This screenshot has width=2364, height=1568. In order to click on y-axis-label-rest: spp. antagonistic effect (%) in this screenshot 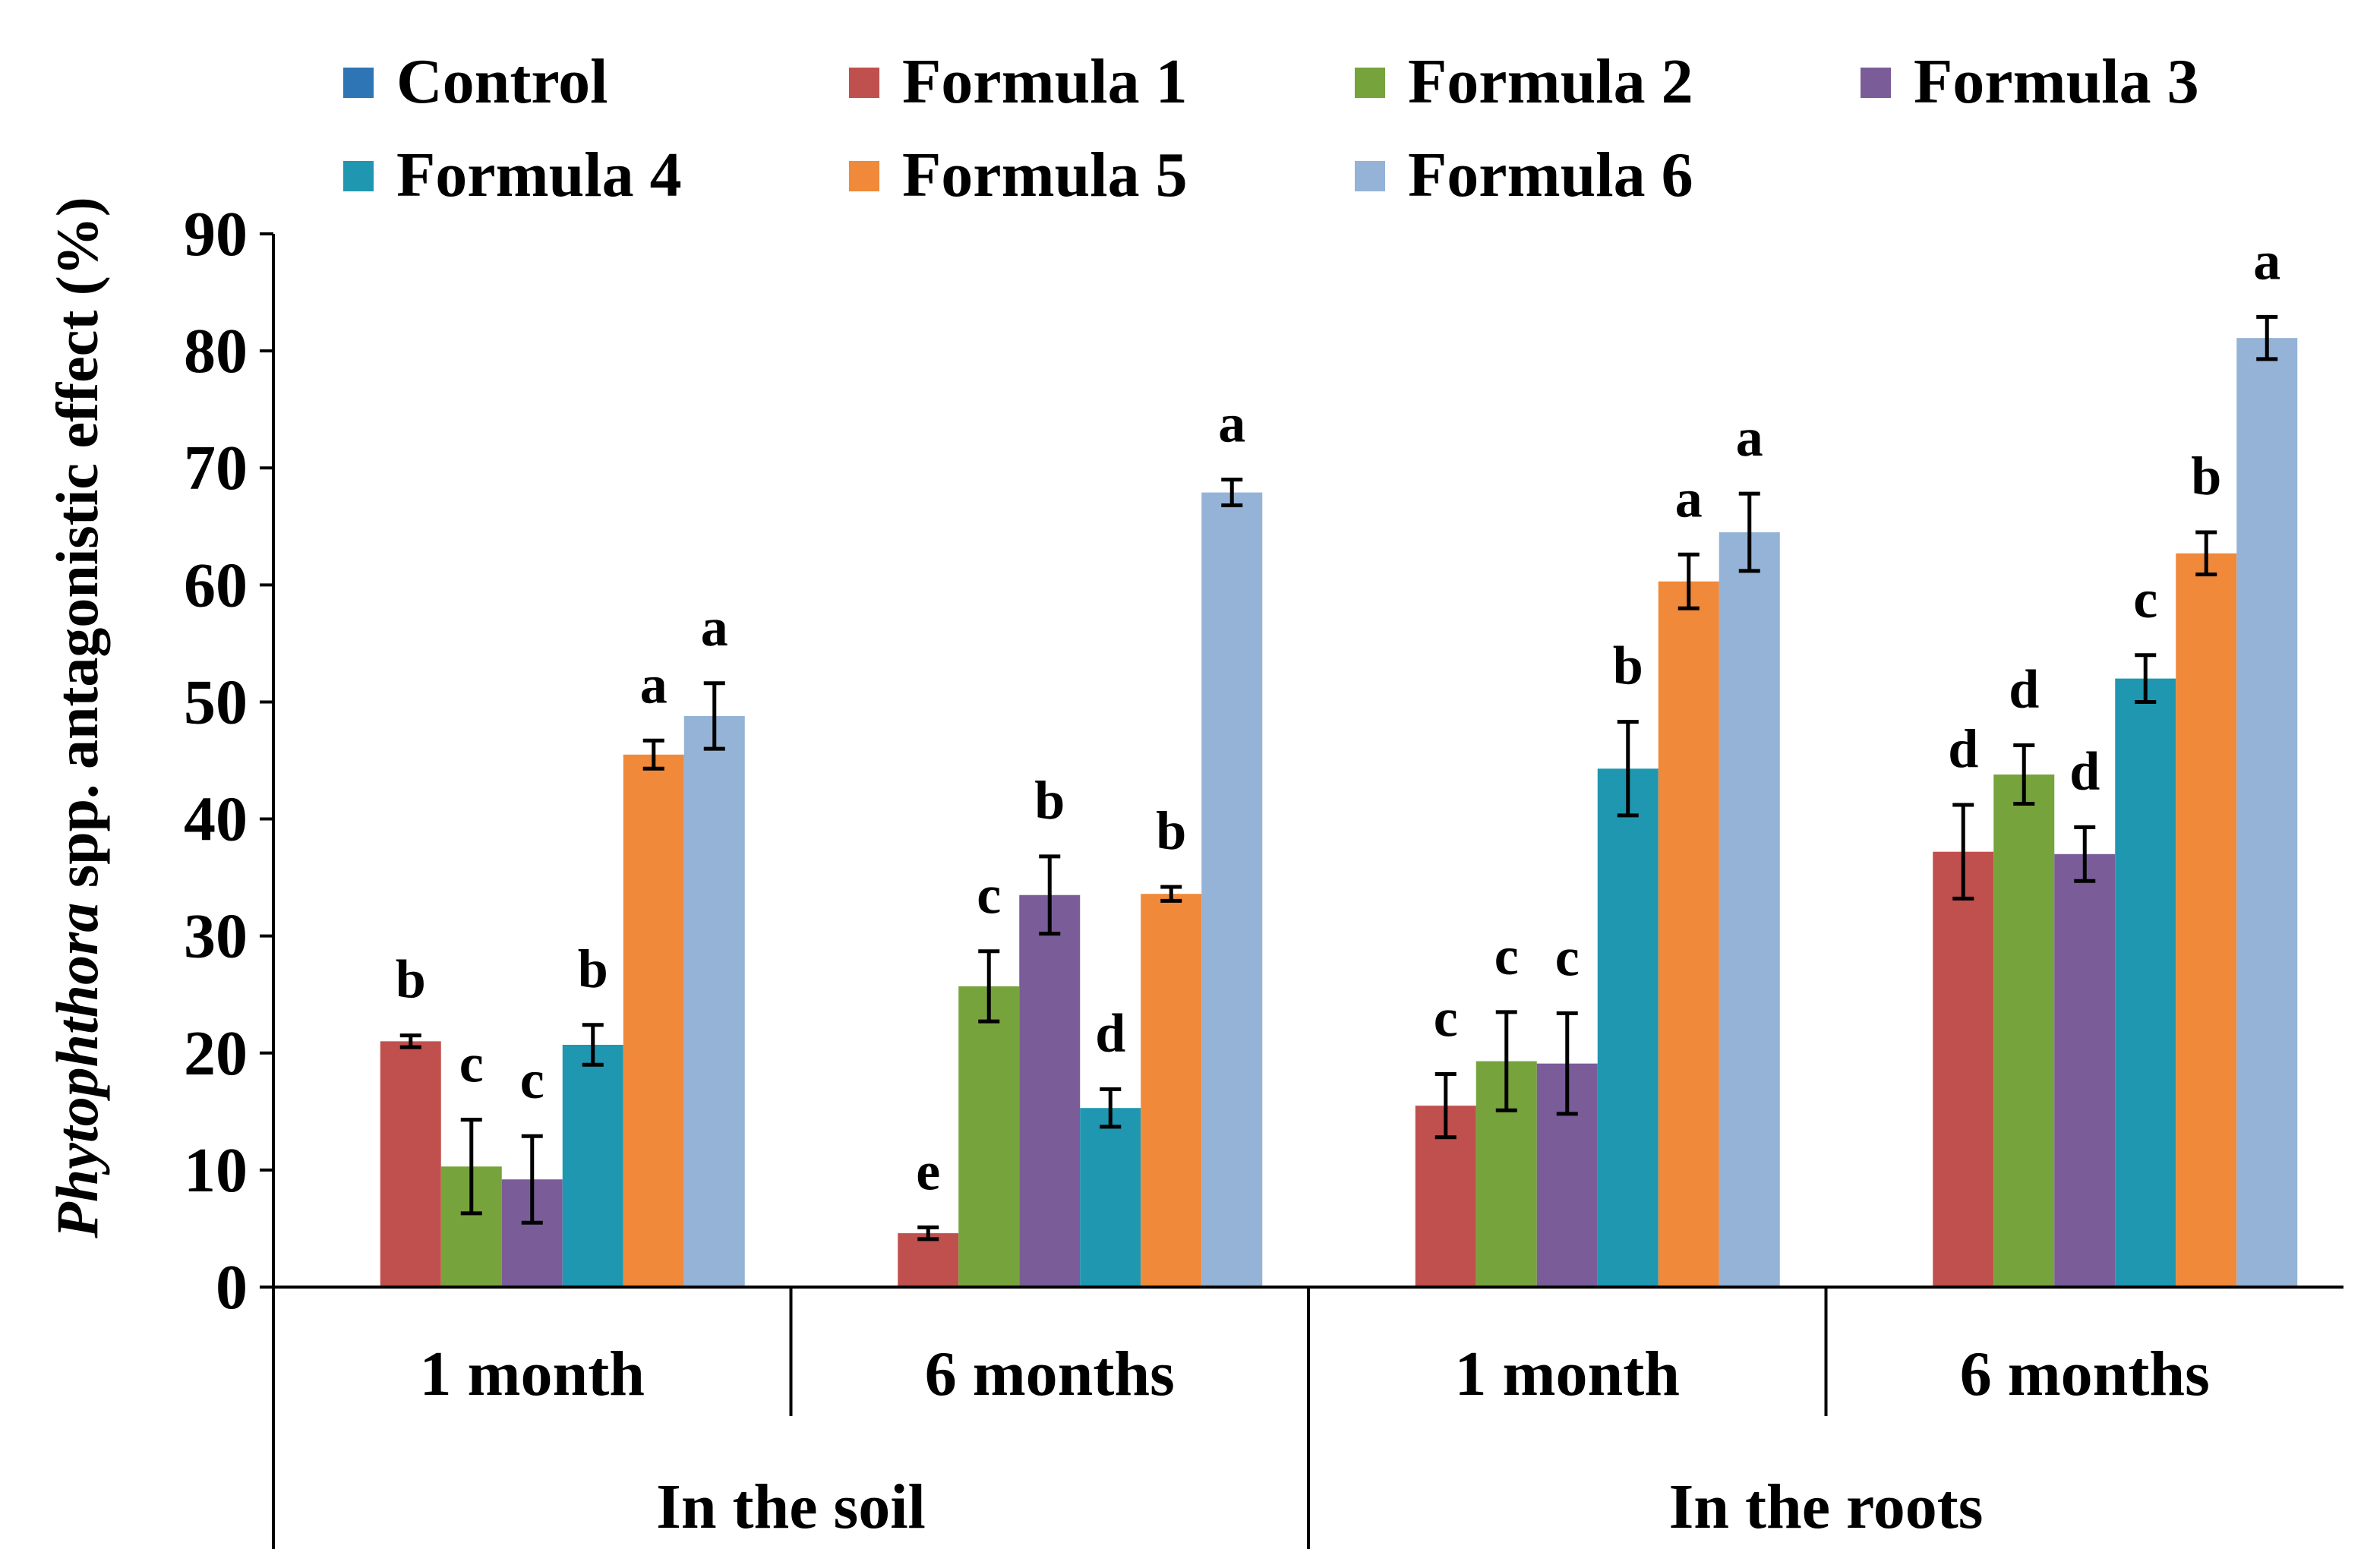, I will do `click(77, 549)`.